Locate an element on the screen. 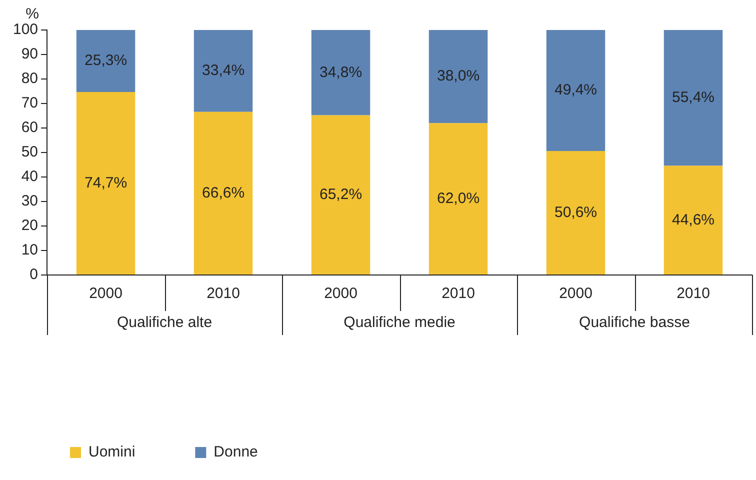  y-tick-label: 20 is located at coordinates (29, 225).